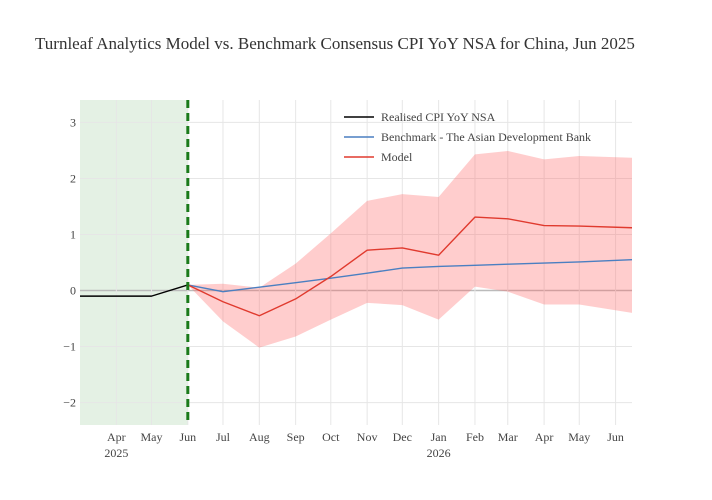 The width and height of the screenshot is (712, 500). I want to click on x-tick-label: Jan, so click(439, 437).